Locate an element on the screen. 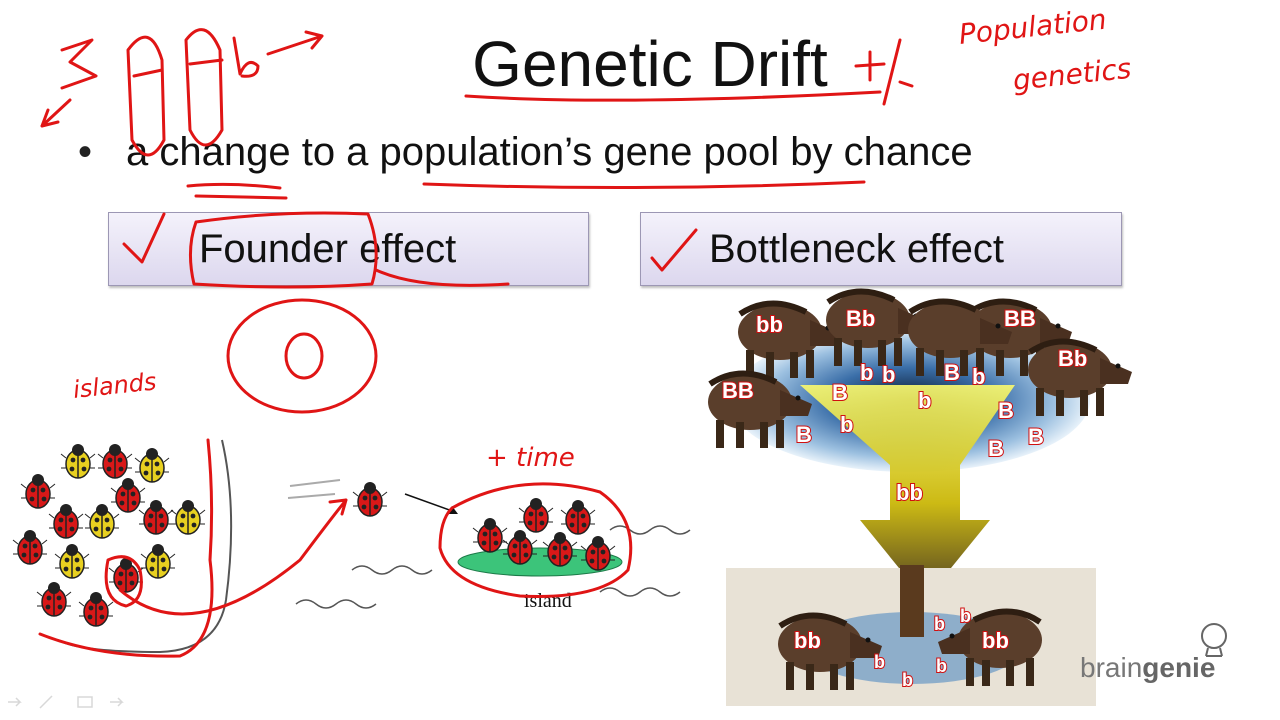 Image resolution: width=1280 pixels, height=720 pixels. handwritten-islands: islands is located at coordinates (115, 385).